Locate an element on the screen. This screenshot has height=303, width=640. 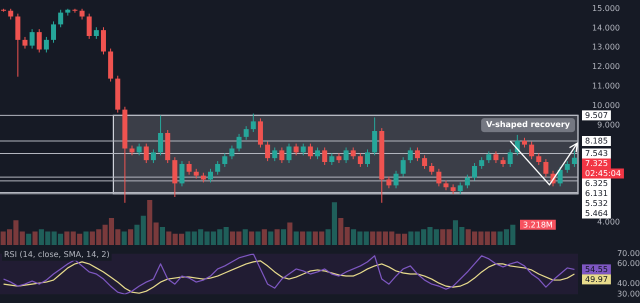
text: 49.97 is located at coordinates (596, 279).